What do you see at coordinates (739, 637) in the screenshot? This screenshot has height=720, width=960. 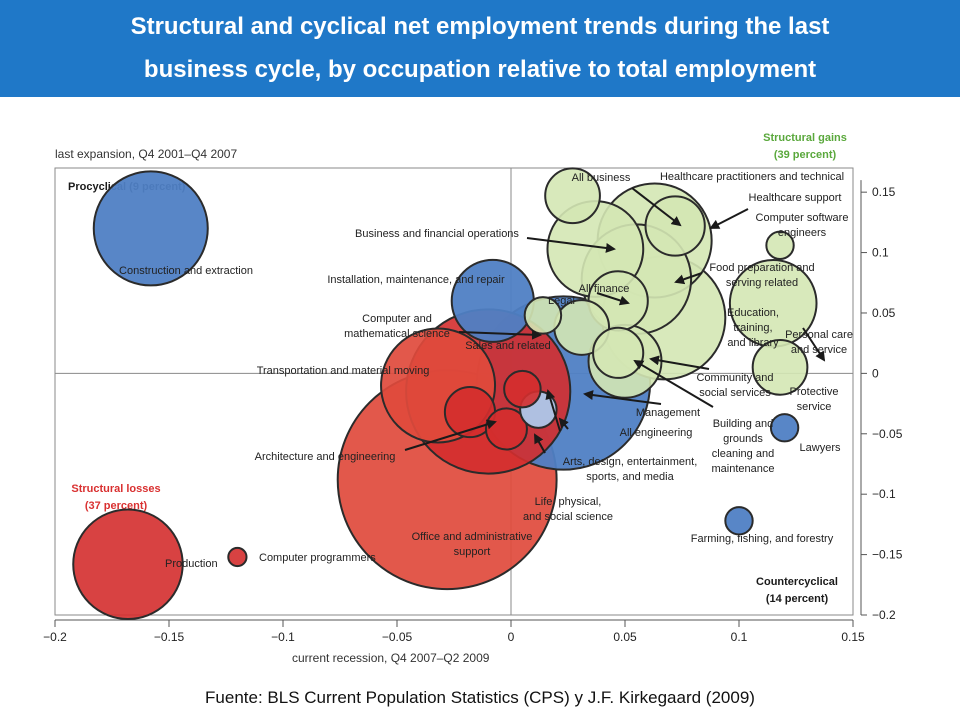 I see `x-tick-label: 0.1` at bounding box center [739, 637].